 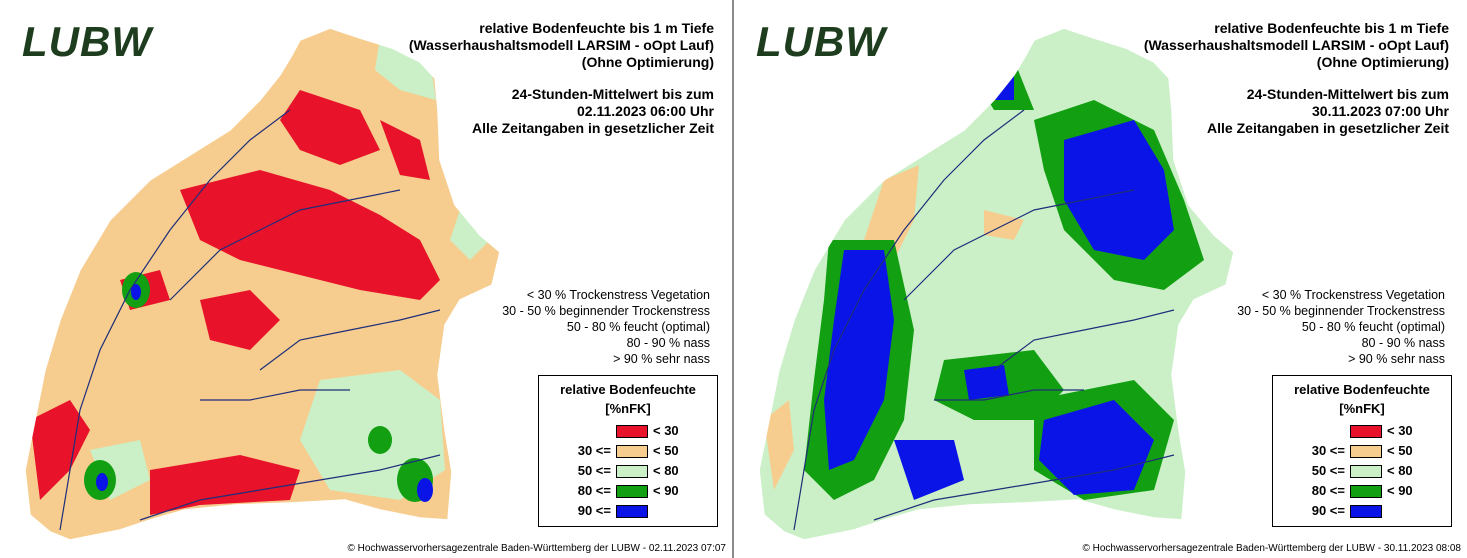 I want to click on date-line: 30.11.2023 07:00 Uhr, so click(x=1380, y=111).